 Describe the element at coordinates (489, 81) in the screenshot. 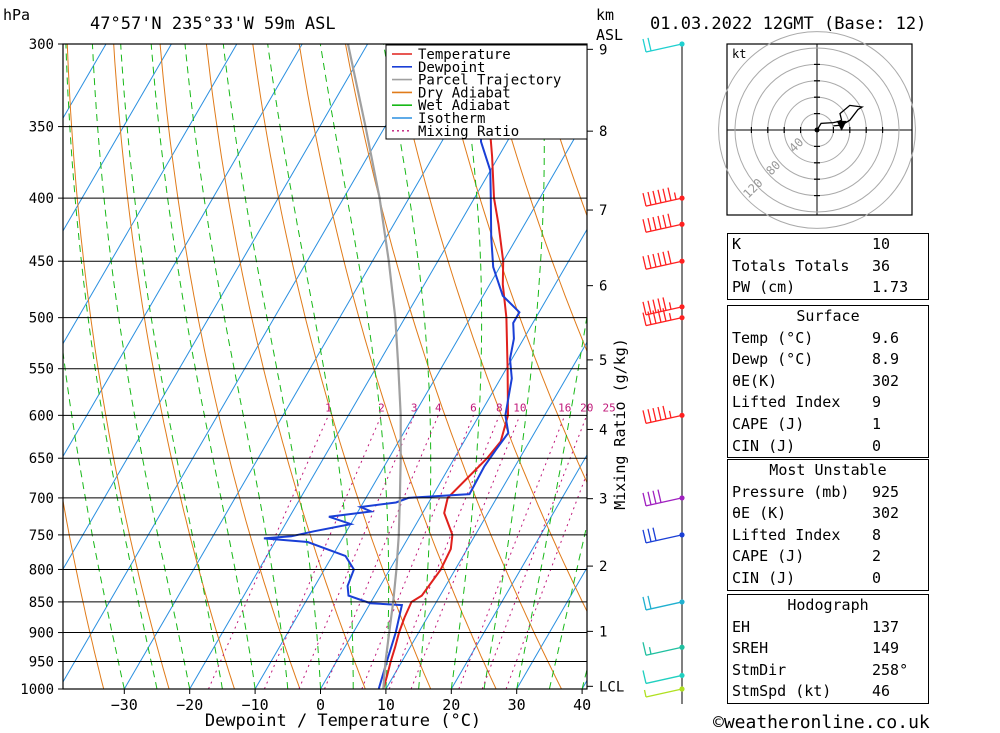

I see `legend-entry: Parcel Trajectory` at that location.